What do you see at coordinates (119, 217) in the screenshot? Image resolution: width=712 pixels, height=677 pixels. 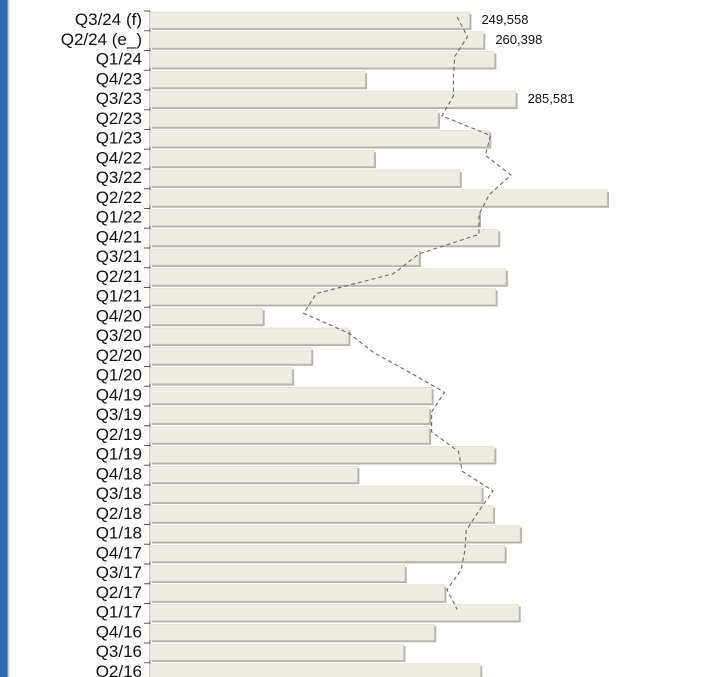 I see `category-label: Q1/22` at bounding box center [119, 217].